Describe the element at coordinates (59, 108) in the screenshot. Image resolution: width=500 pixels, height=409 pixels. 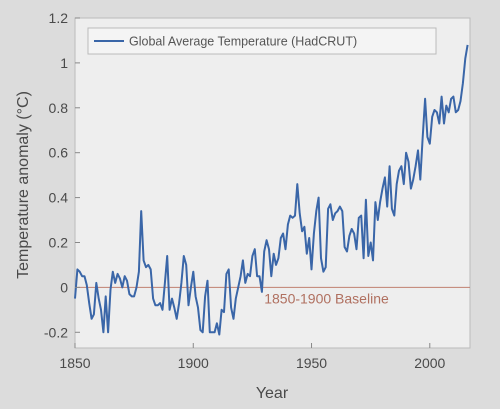
I see `y-tick-label: 0.8` at that location.